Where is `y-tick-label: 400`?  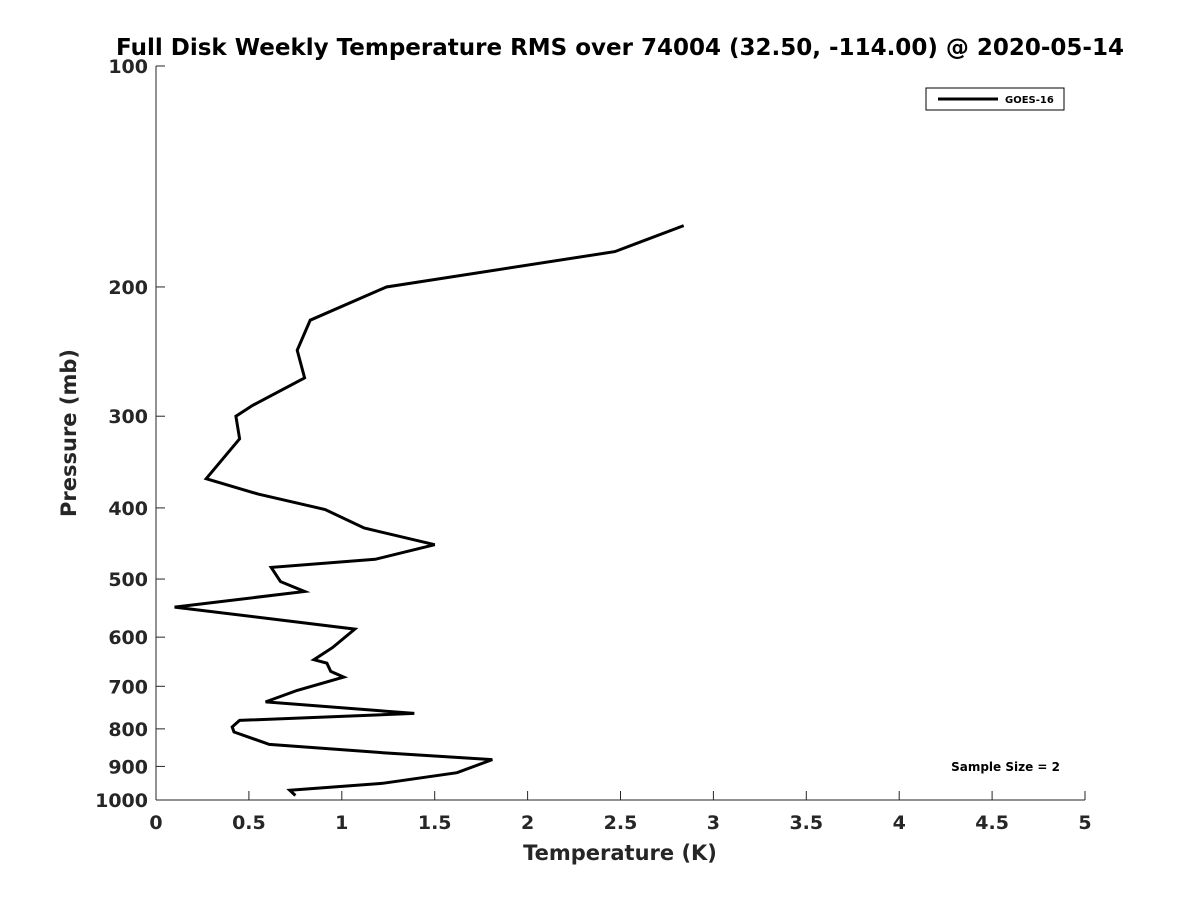 y-tick-label: 400 is located at coordinates (128, 509).